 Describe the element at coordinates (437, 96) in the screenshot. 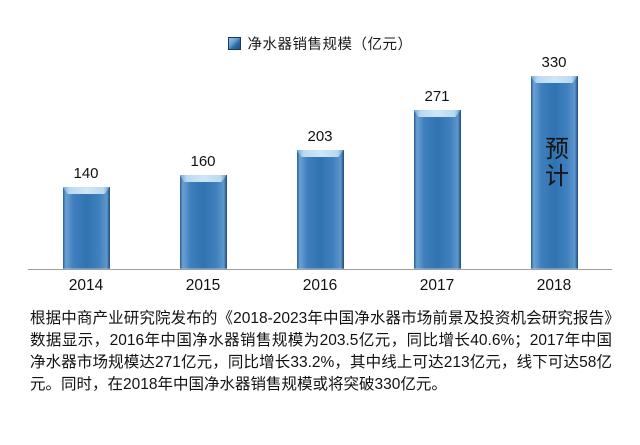

I see `bar-value-label: 271` at that location.